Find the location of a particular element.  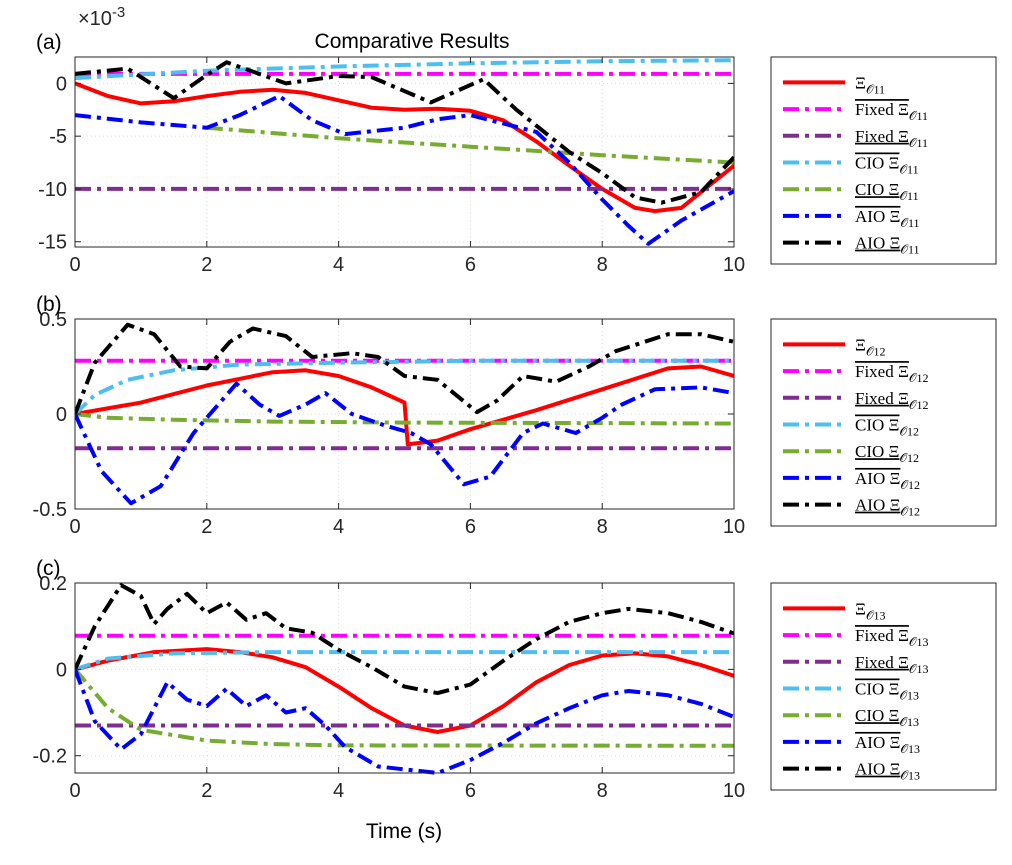

panel-label: (b) is located at coordinates (49, 304).